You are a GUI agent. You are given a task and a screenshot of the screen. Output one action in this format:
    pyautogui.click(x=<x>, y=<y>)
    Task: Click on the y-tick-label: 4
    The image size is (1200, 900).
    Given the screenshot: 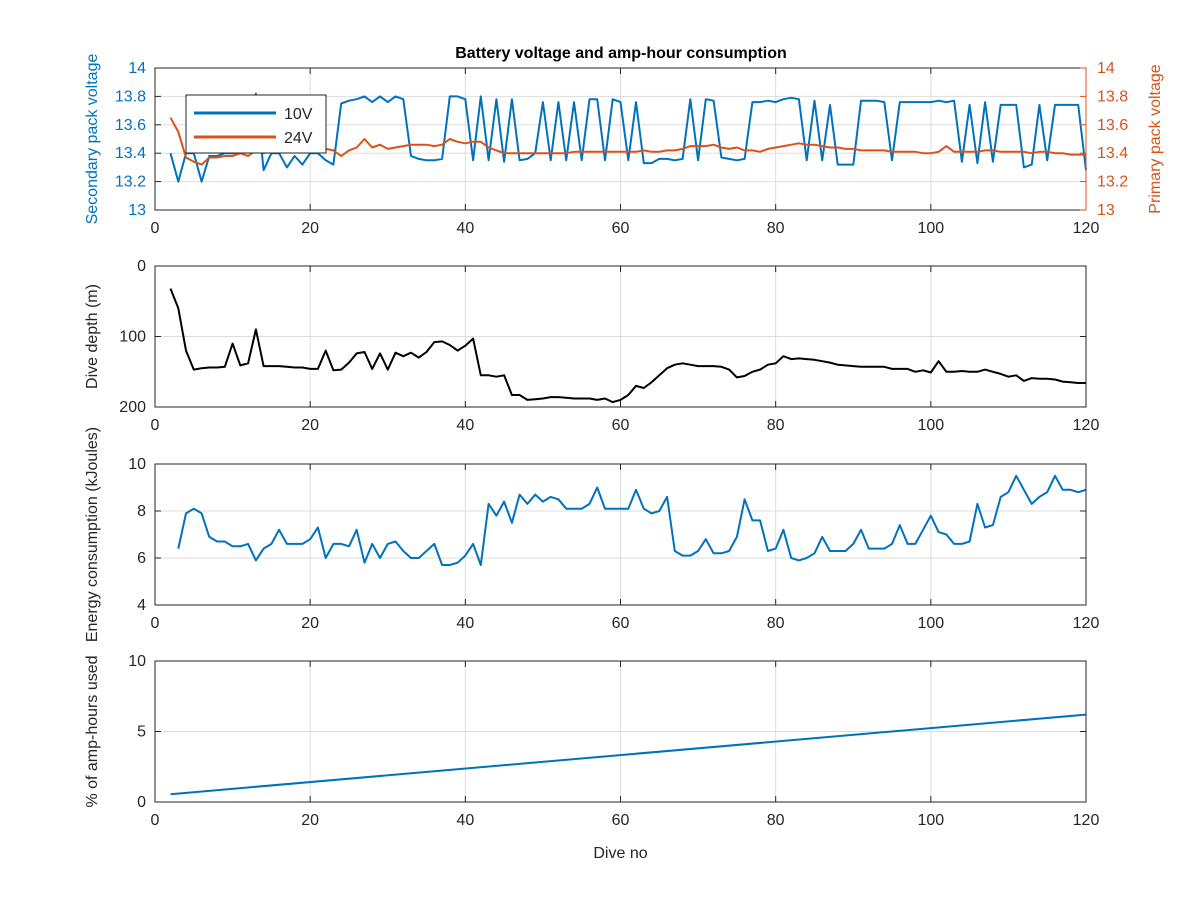 What is the action you would take?
    pyautogui.click(x=141, y=605)
    